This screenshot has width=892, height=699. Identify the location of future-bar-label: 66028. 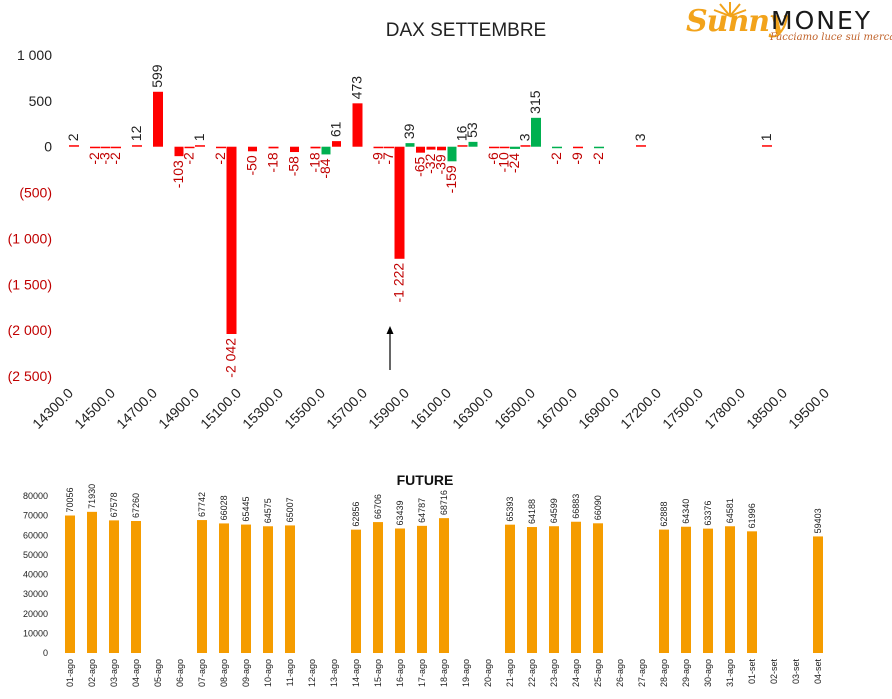
(224, 507).